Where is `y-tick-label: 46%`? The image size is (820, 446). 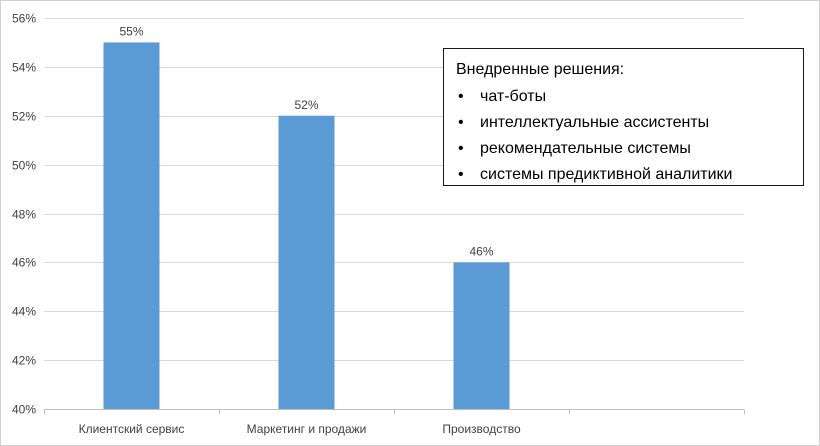
y-tick-label: 46% is located at coordinates (24, 263).